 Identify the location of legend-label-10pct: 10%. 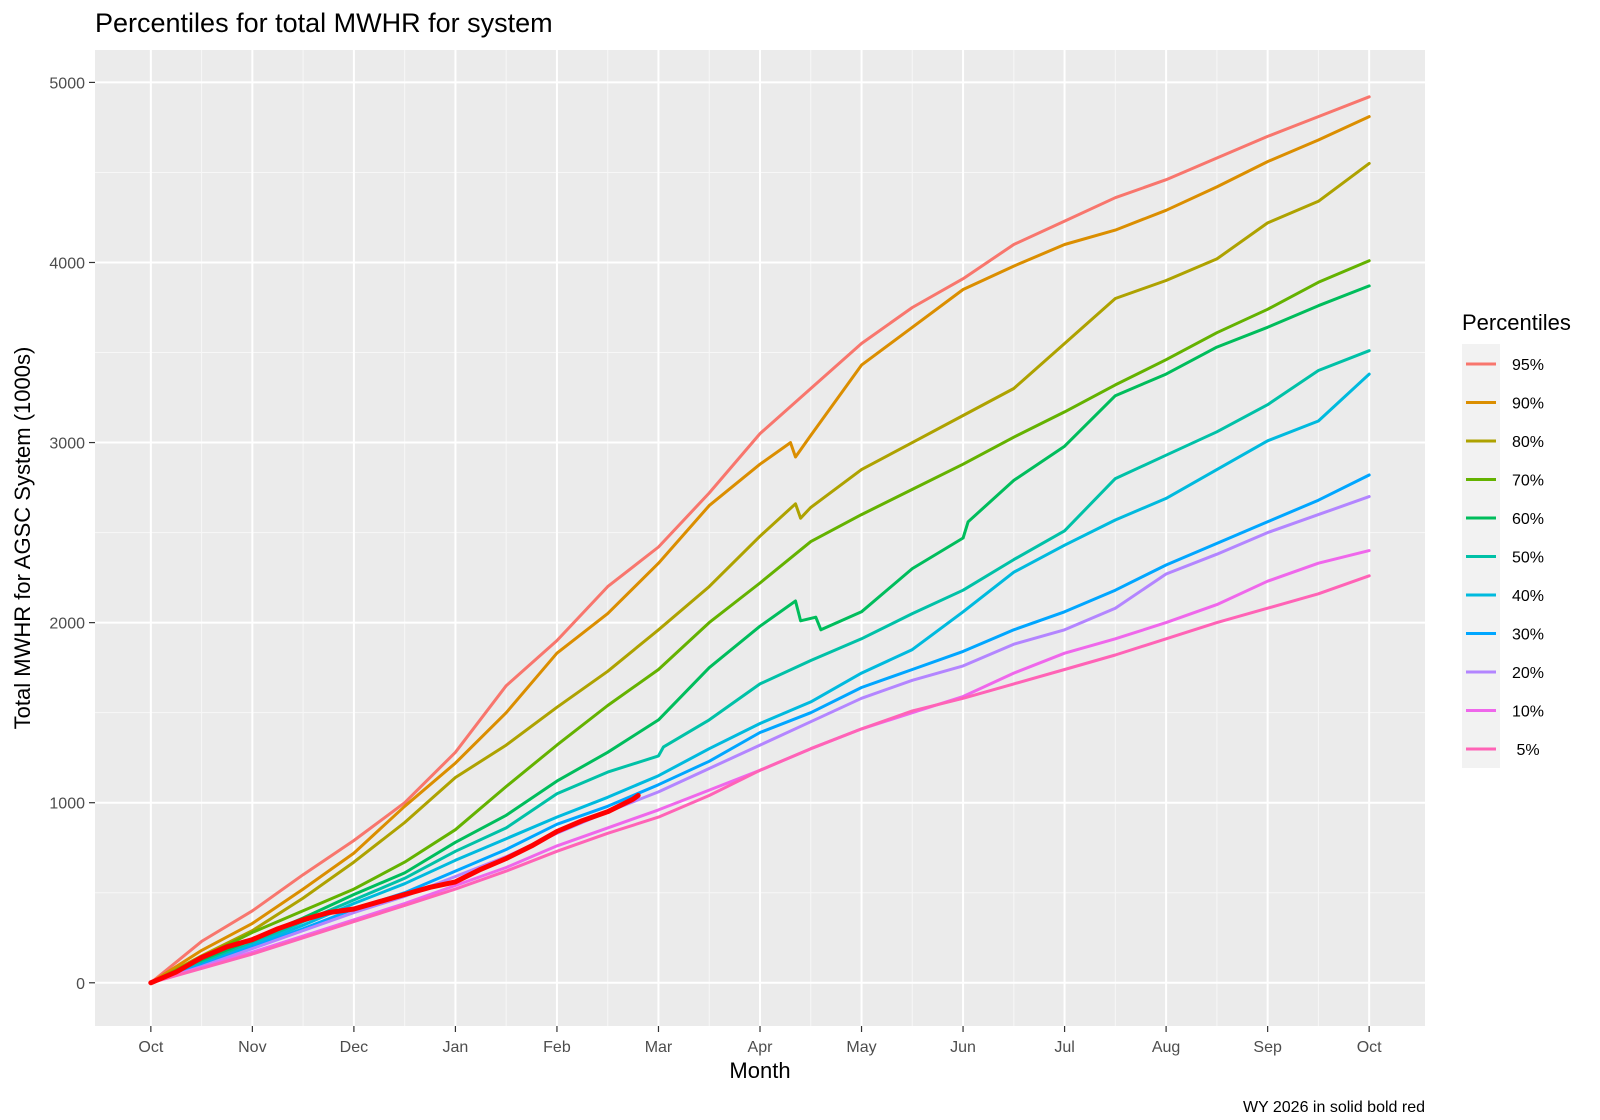
(1528, 712).